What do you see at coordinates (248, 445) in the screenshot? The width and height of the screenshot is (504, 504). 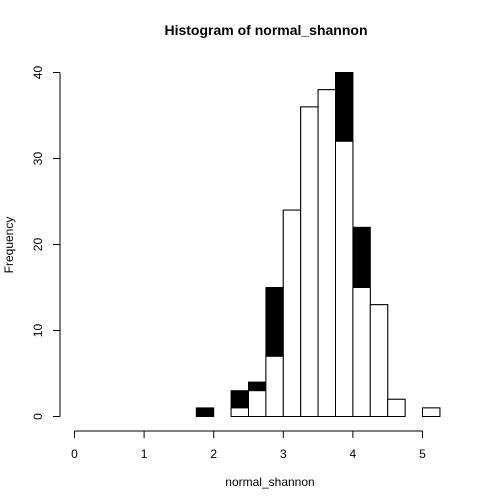 I see `x-axis: 0 1 2 3 4 5` at bounding box center [248, 445].